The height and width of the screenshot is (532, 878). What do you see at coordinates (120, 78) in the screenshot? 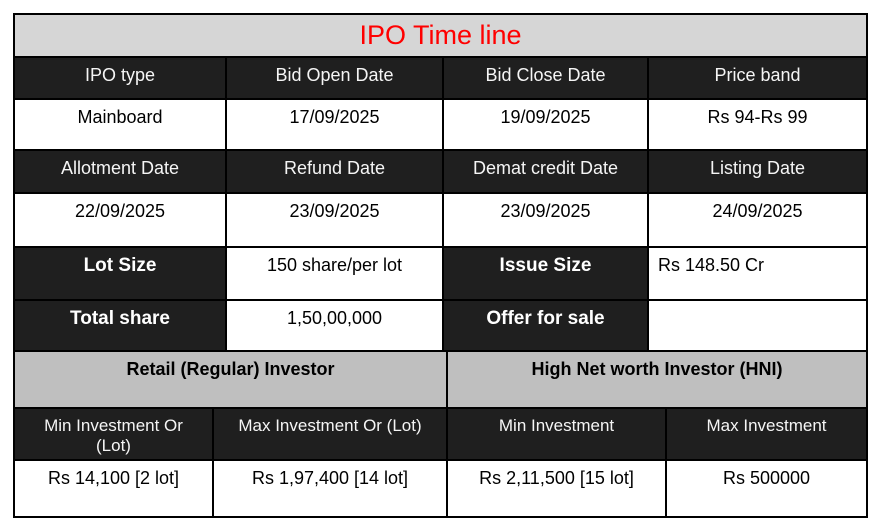
I see `ipo-type-header: IPO type` at bounding box center [120, 78].